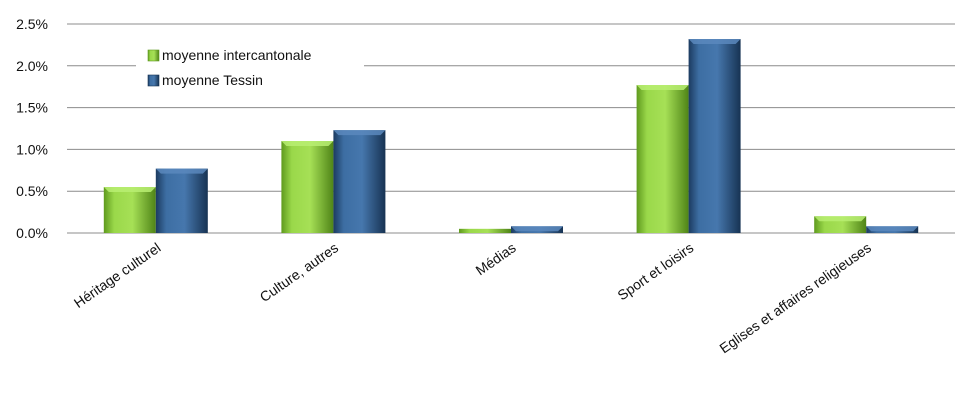 The height and width of the screenshot is (394, 955). What do you see at coordinates (117, 275) in the screenshot?
I see `x-category-label: Héritage culturel` at bounding box center [117, 275].